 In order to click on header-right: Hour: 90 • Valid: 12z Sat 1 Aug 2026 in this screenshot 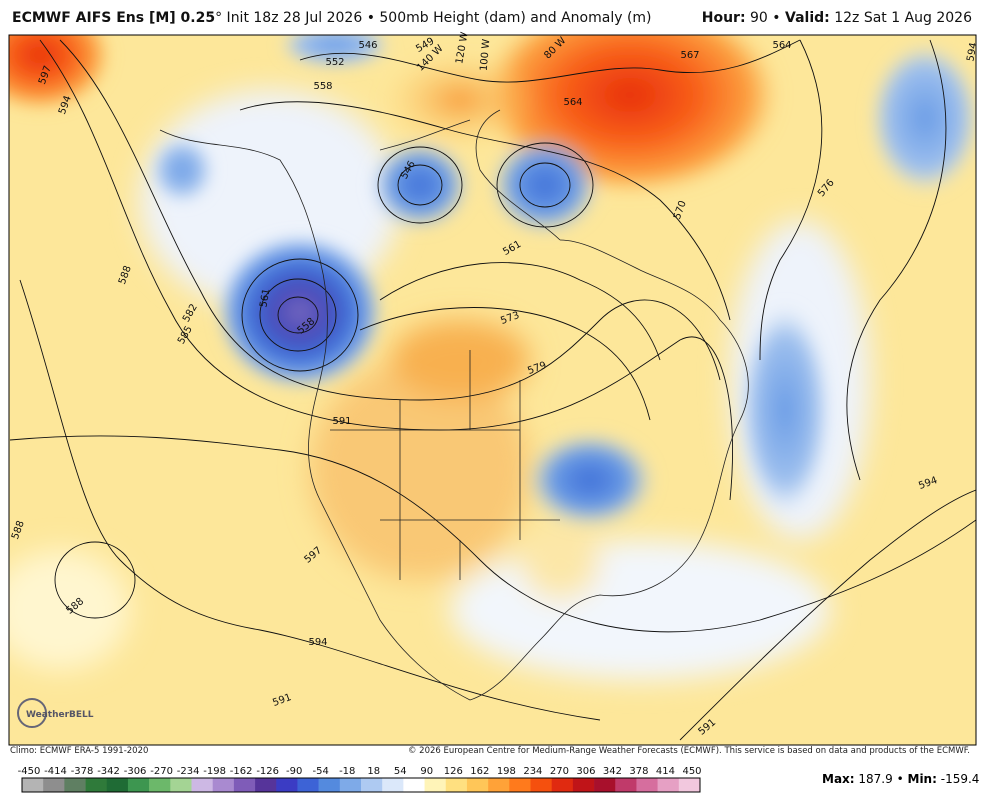, I will do `click(837, 18)`.